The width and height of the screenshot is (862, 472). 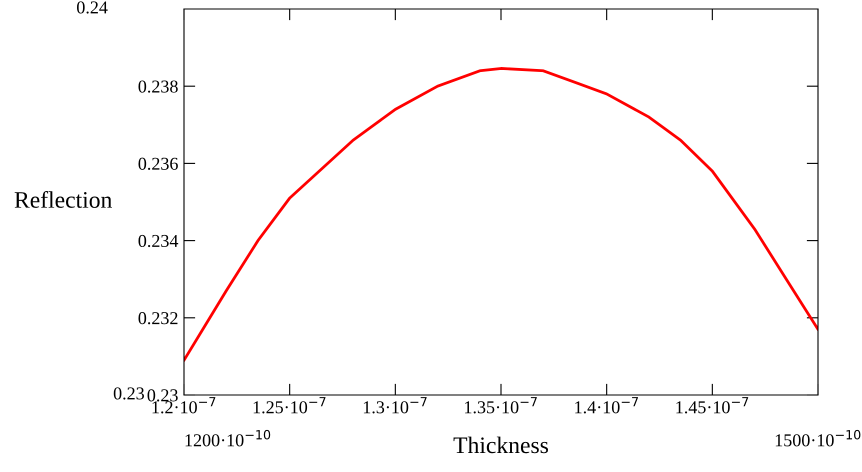 I want to click on x-axis-title: Thickness, so click(x=501, y=445).